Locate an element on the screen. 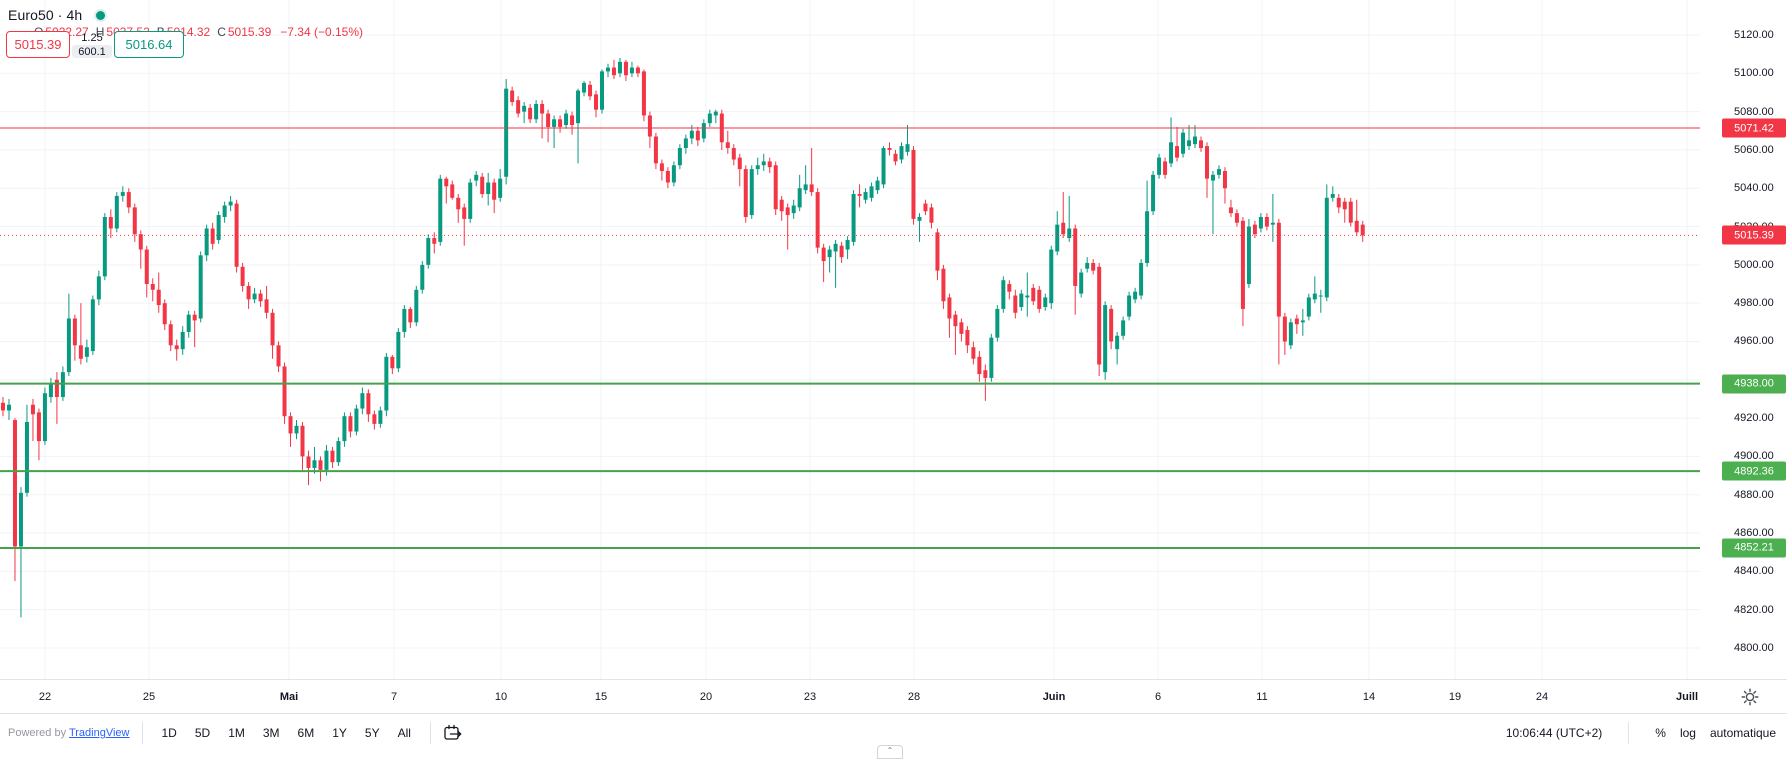  time-axis-label-Mai: Mai is located at coordinates (289, 697).